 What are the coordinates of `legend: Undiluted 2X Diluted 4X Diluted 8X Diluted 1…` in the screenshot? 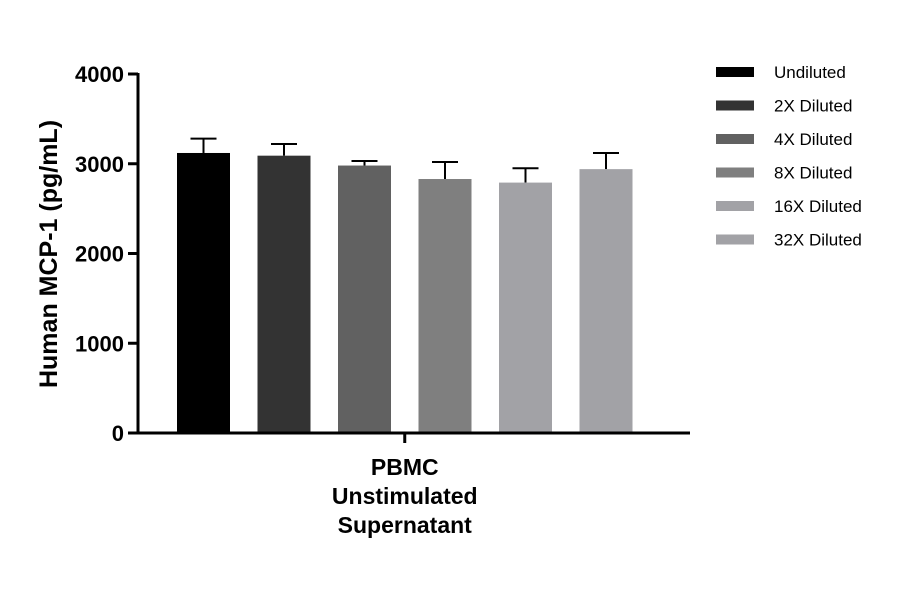 It's located at (789, 156).